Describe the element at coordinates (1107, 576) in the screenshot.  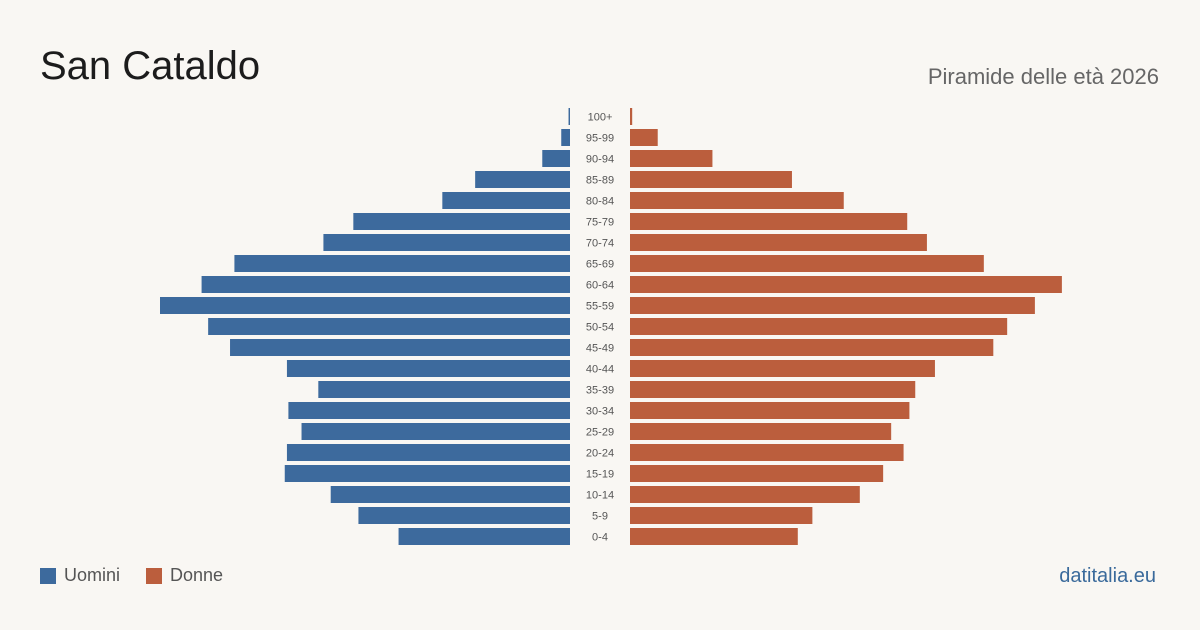
I see `site-link: datitalia.eu` at that location.